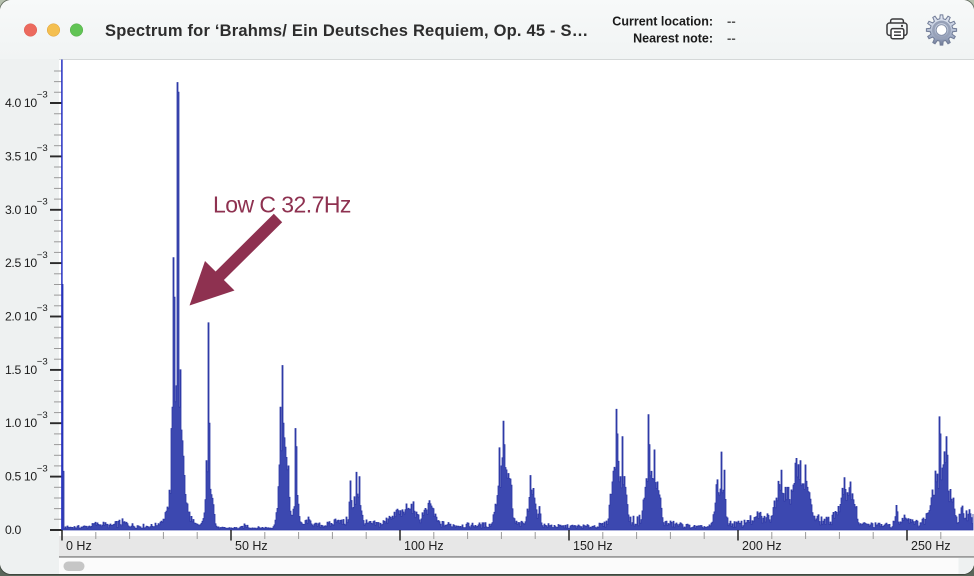 Image resolution: width=974 pixels, height=576 pixels. I want to click on svg-text: 0 Hz, so click(79, 546).